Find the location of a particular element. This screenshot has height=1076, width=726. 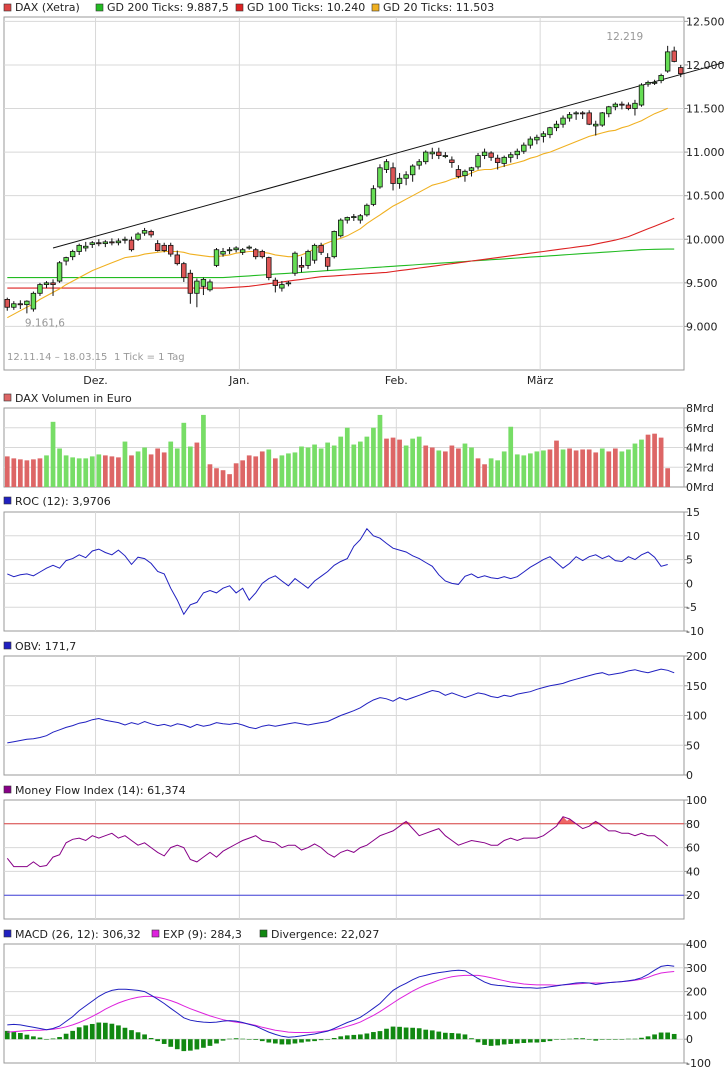

panel-4-ytick-label: 40 is located at coordinates (693, 871).